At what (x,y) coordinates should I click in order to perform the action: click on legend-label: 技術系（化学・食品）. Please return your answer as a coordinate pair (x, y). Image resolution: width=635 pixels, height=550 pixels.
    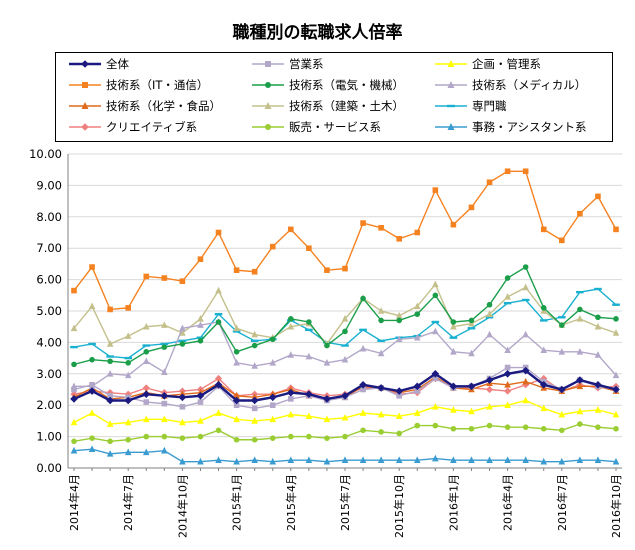
    Looking at the image, I should click on (163, 106).